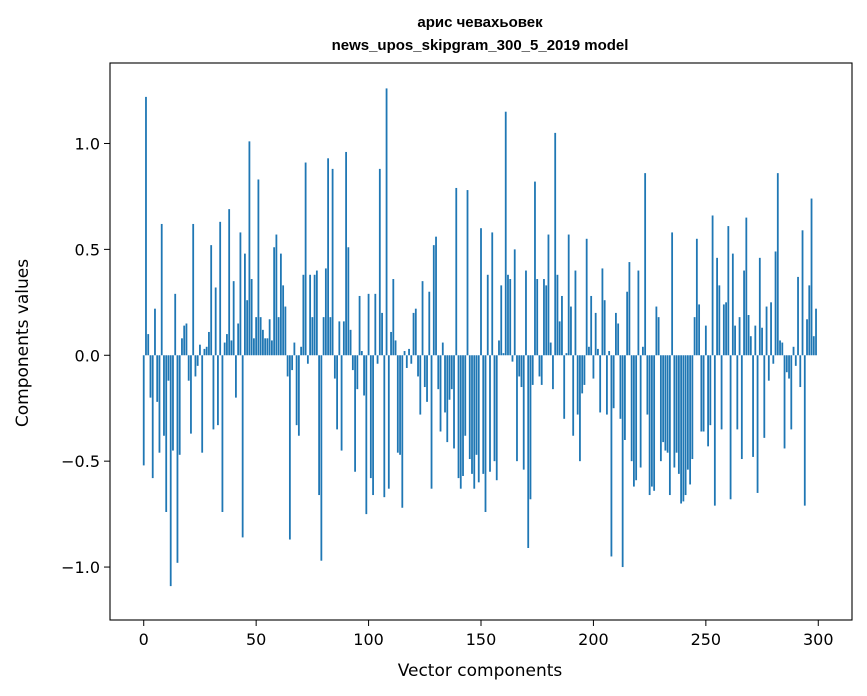  I want to click on x-tick-label: 50, so click(256, 639).